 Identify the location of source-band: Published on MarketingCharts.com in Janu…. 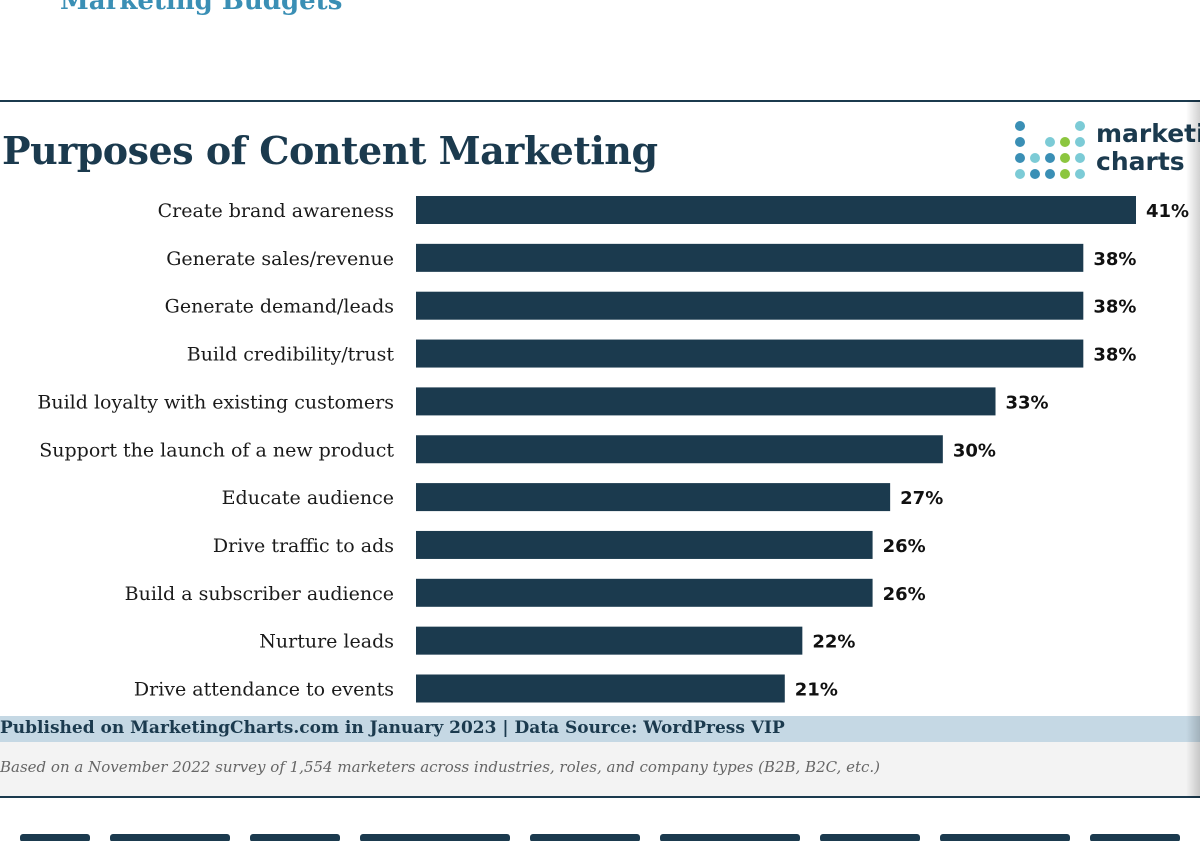
(600, 729).